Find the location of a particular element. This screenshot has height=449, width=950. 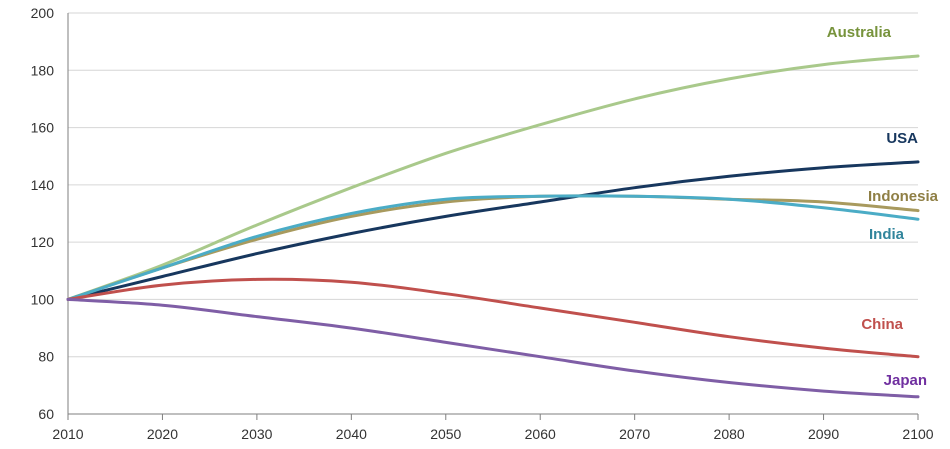

series-label-china: China is located at coordinates (882, 324).